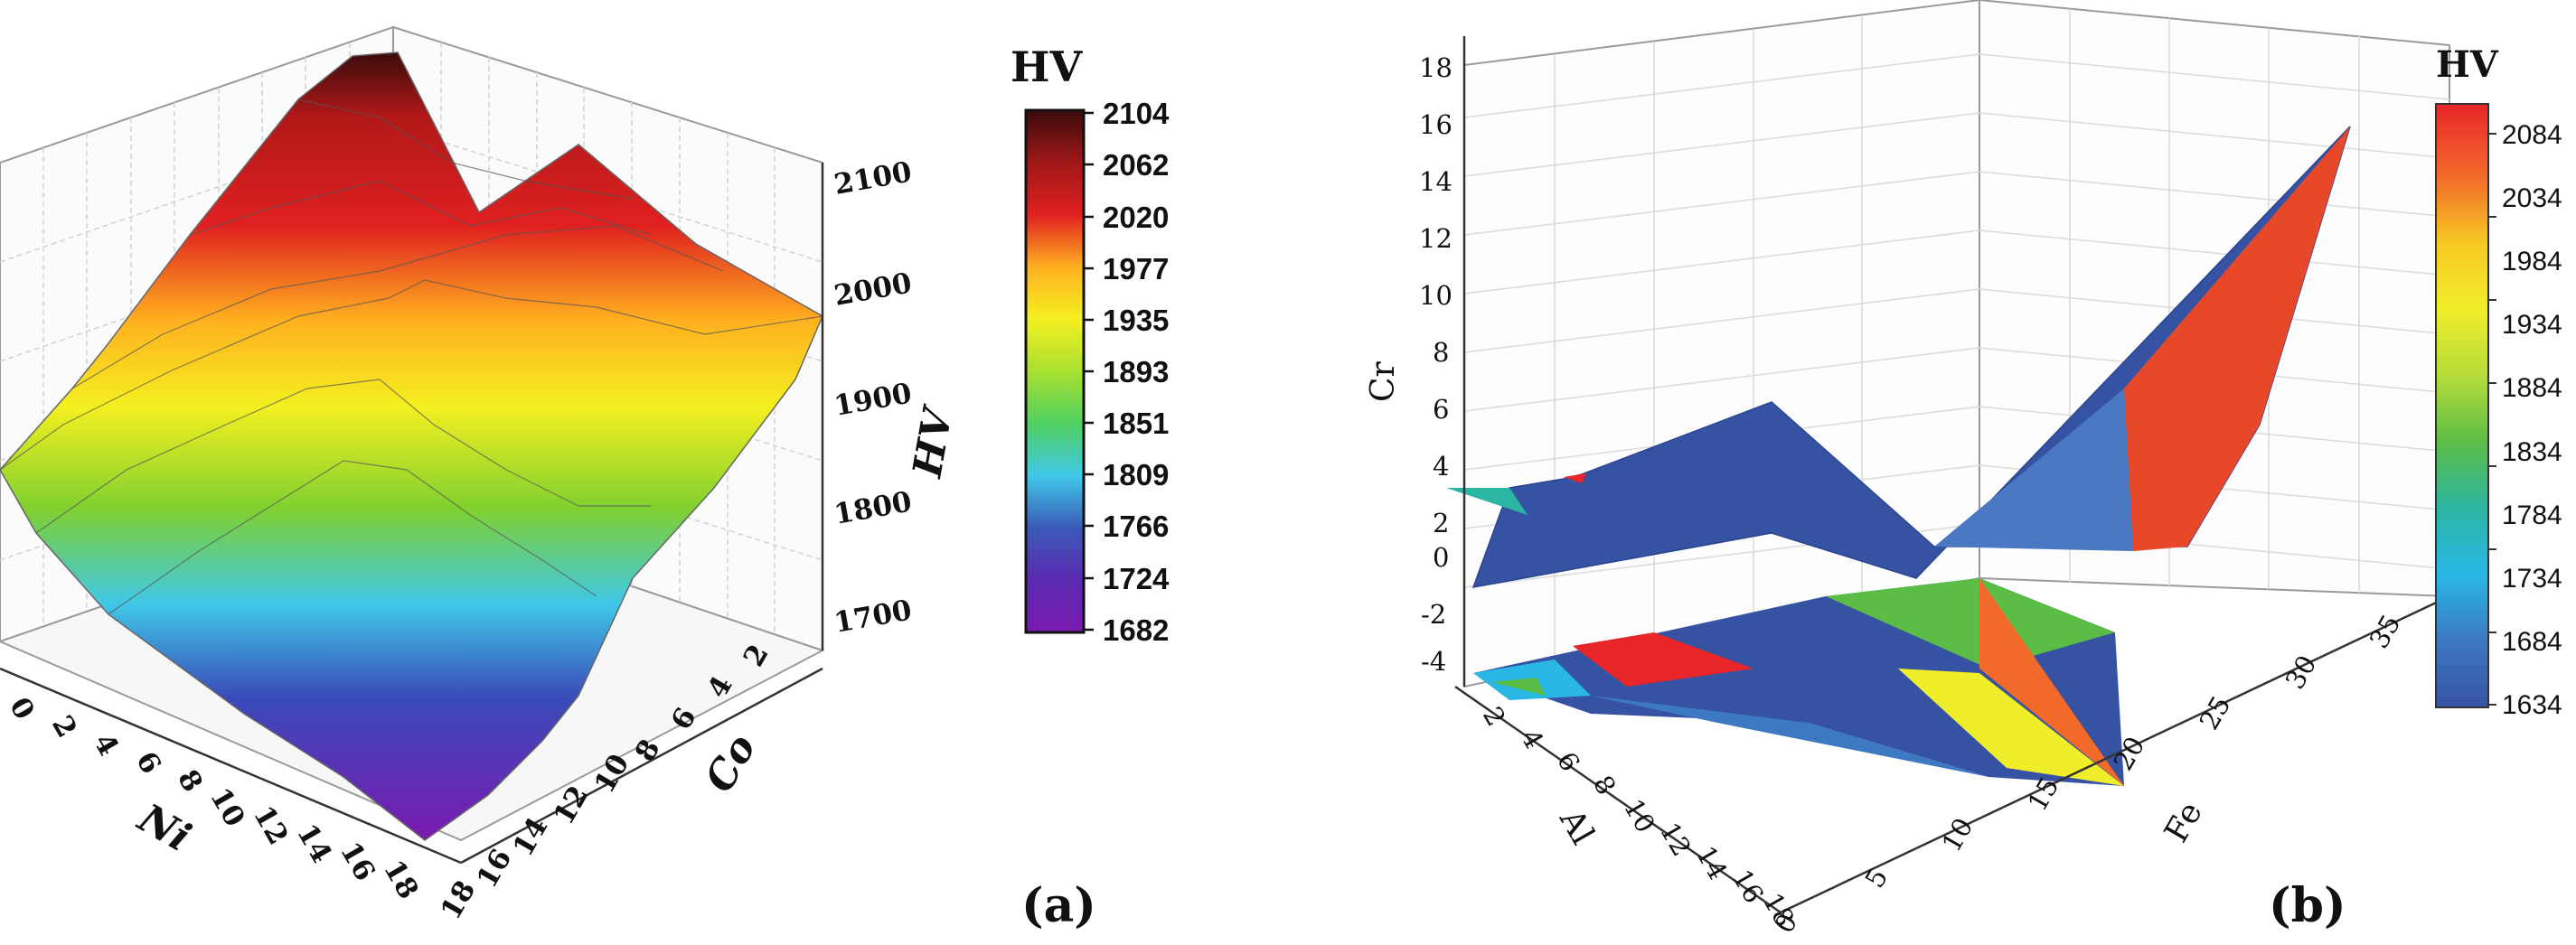 This screenshot has width=2576, height=945. What do you see at coordinates (1136, 217) in the screenshot?
I see `colorbar-tick-a: 2020` at bounding box center [1136, 217].